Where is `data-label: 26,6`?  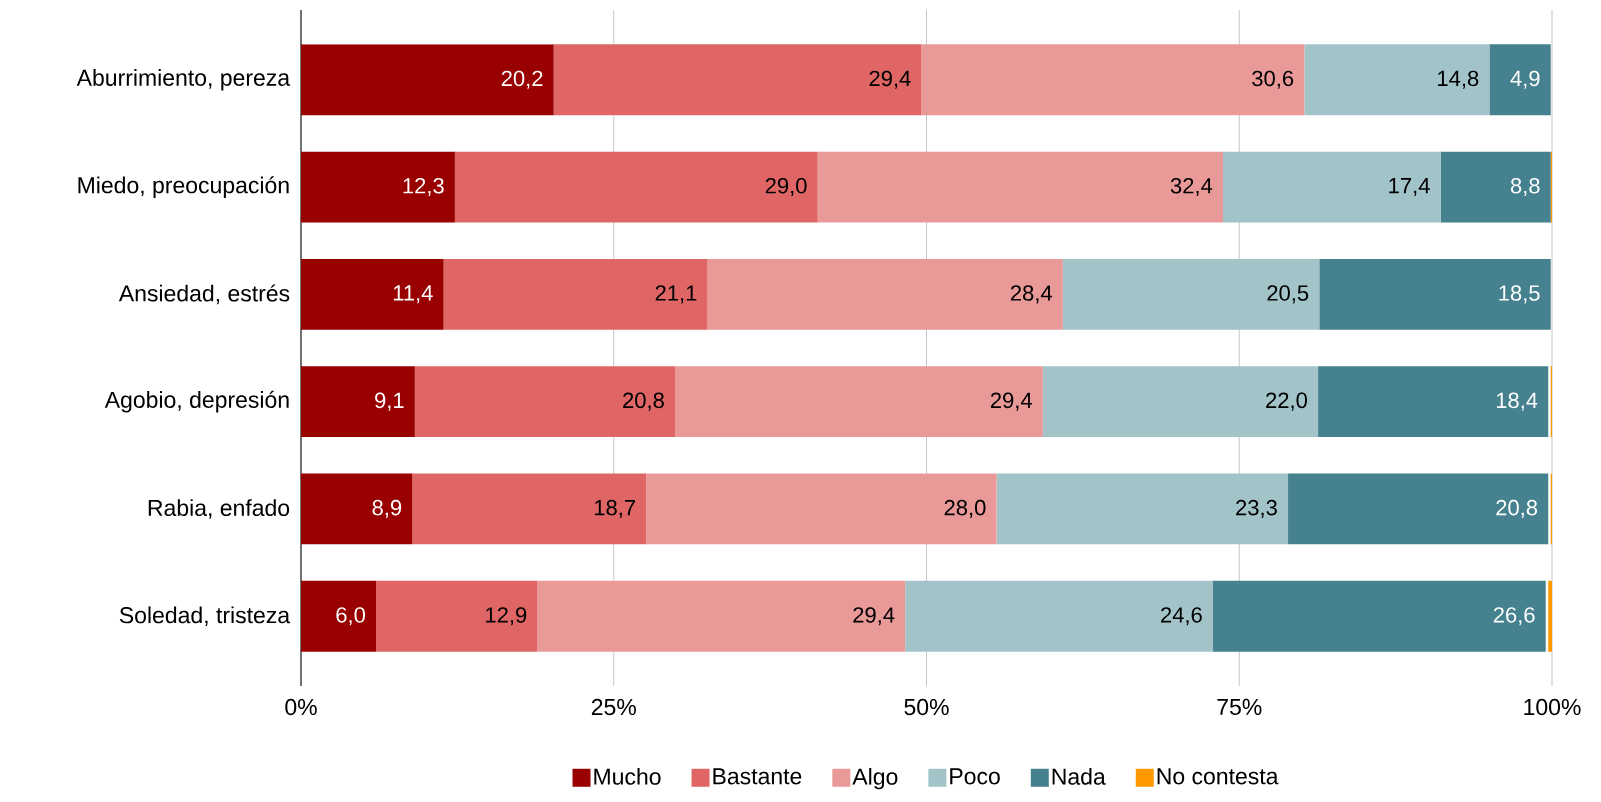
data-label: 26,6 is located at coordinates (1514, 616).